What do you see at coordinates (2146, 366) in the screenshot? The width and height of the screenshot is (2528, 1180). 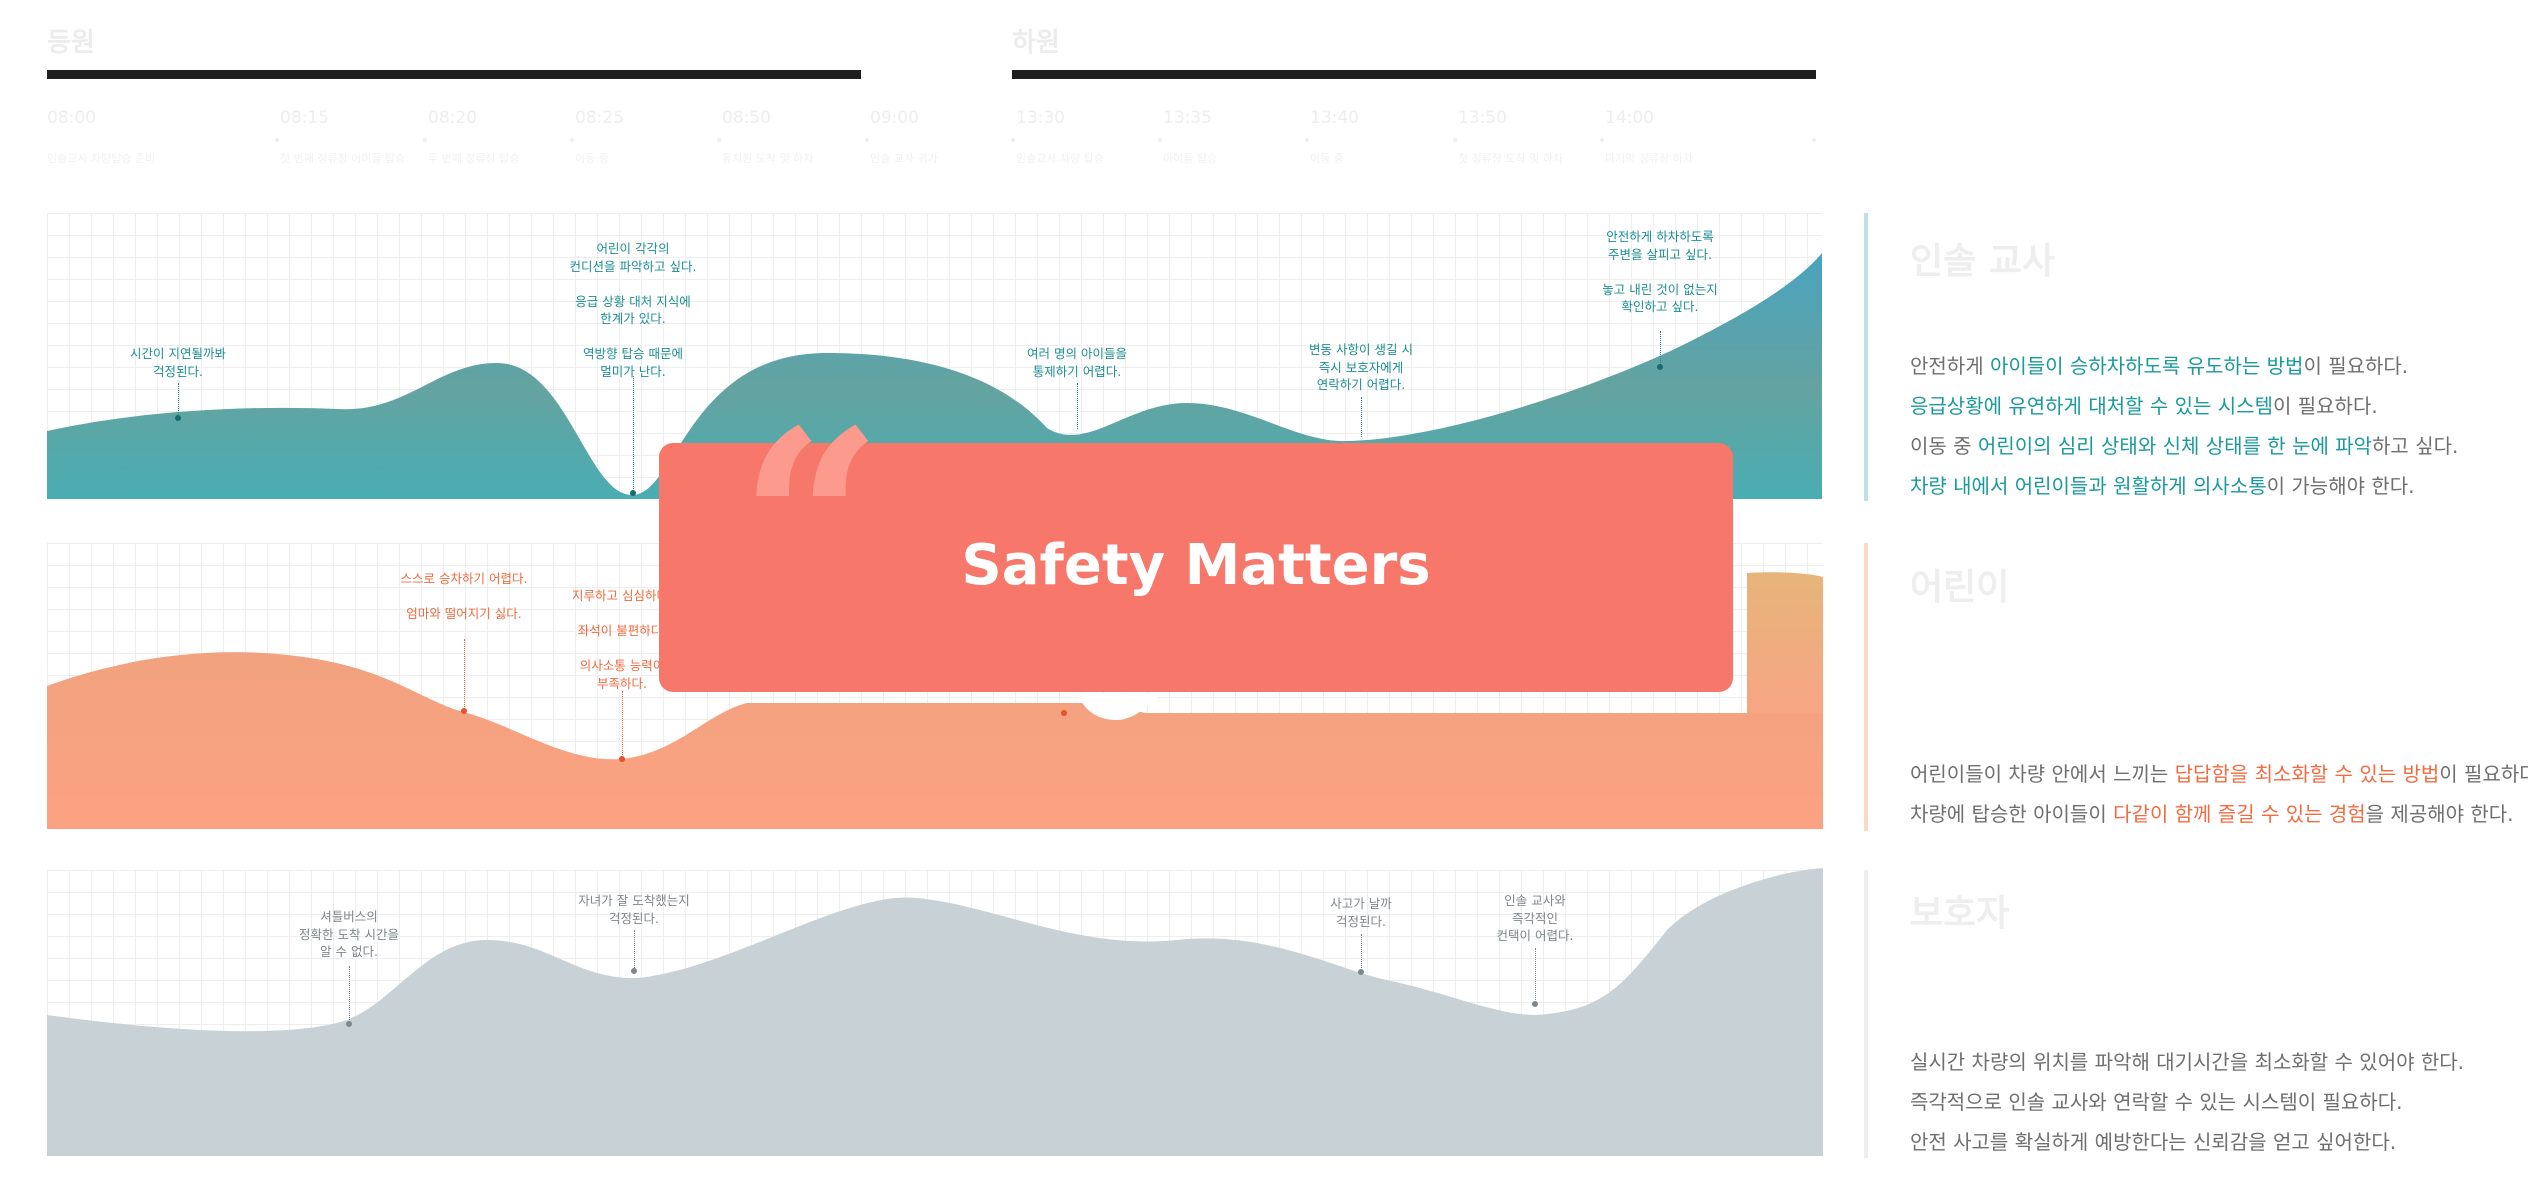 I see `need-highlight: 아이들이 승하차하도록 유도하는 방법` at bounding box center [2146, 366].